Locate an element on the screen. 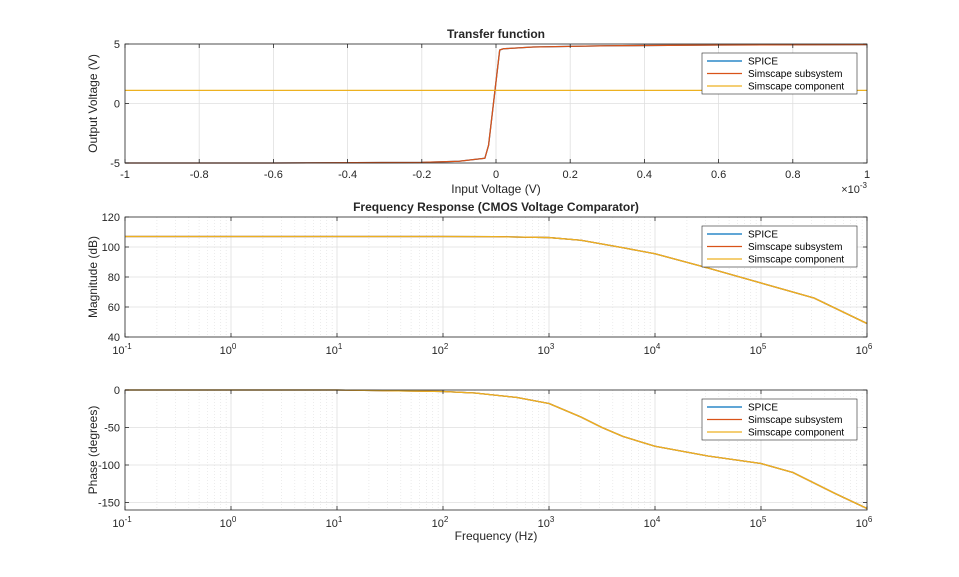 Image resolution: width=959 pixels, height=577 pixels. y-tick-label: -5 is located at coordinates (115, 164).